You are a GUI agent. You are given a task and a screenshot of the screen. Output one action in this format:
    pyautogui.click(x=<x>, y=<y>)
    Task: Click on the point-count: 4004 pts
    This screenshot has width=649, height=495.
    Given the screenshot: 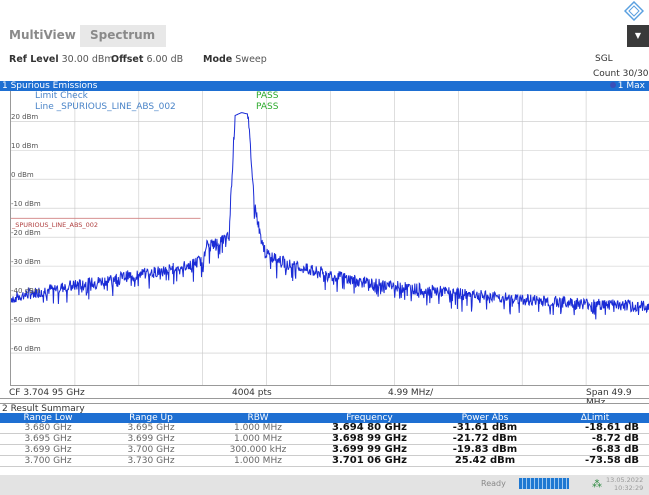 What is the action you would take?
    pyautogui.click(x=252, y=393)
    